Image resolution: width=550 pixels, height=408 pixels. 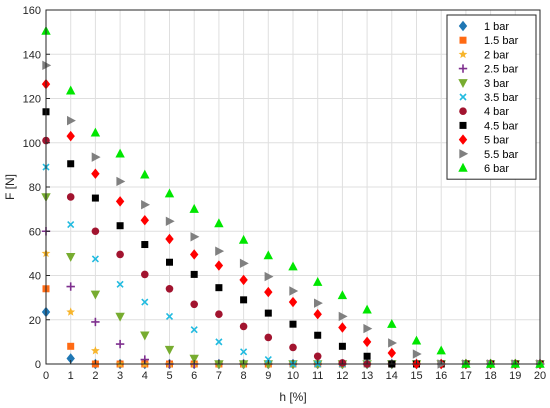 I want to click on y-tick-label: 80, so click(x=35, y=188).